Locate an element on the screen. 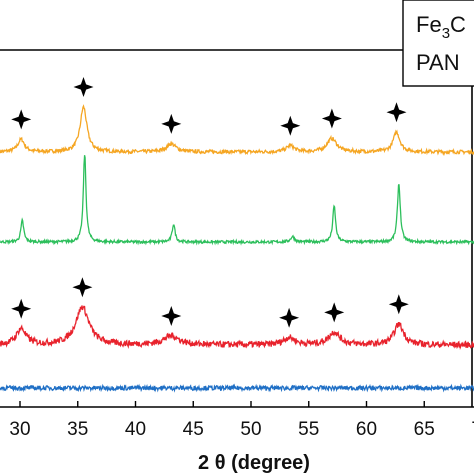  x-tick-label-65: 65 is located at coordinates (424, 429).